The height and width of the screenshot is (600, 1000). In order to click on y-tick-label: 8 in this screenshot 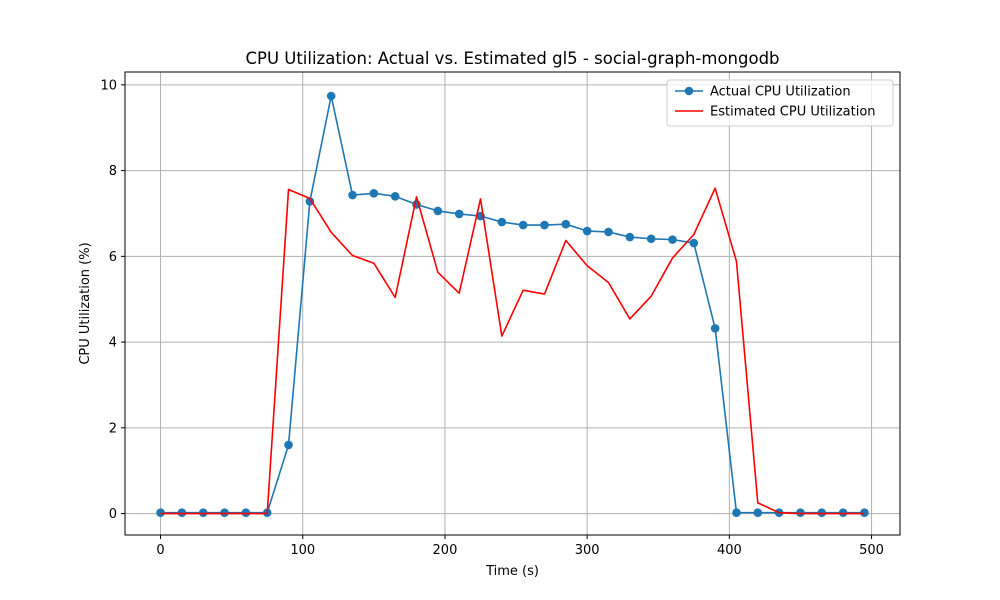, I will do `click(113, 171)`.